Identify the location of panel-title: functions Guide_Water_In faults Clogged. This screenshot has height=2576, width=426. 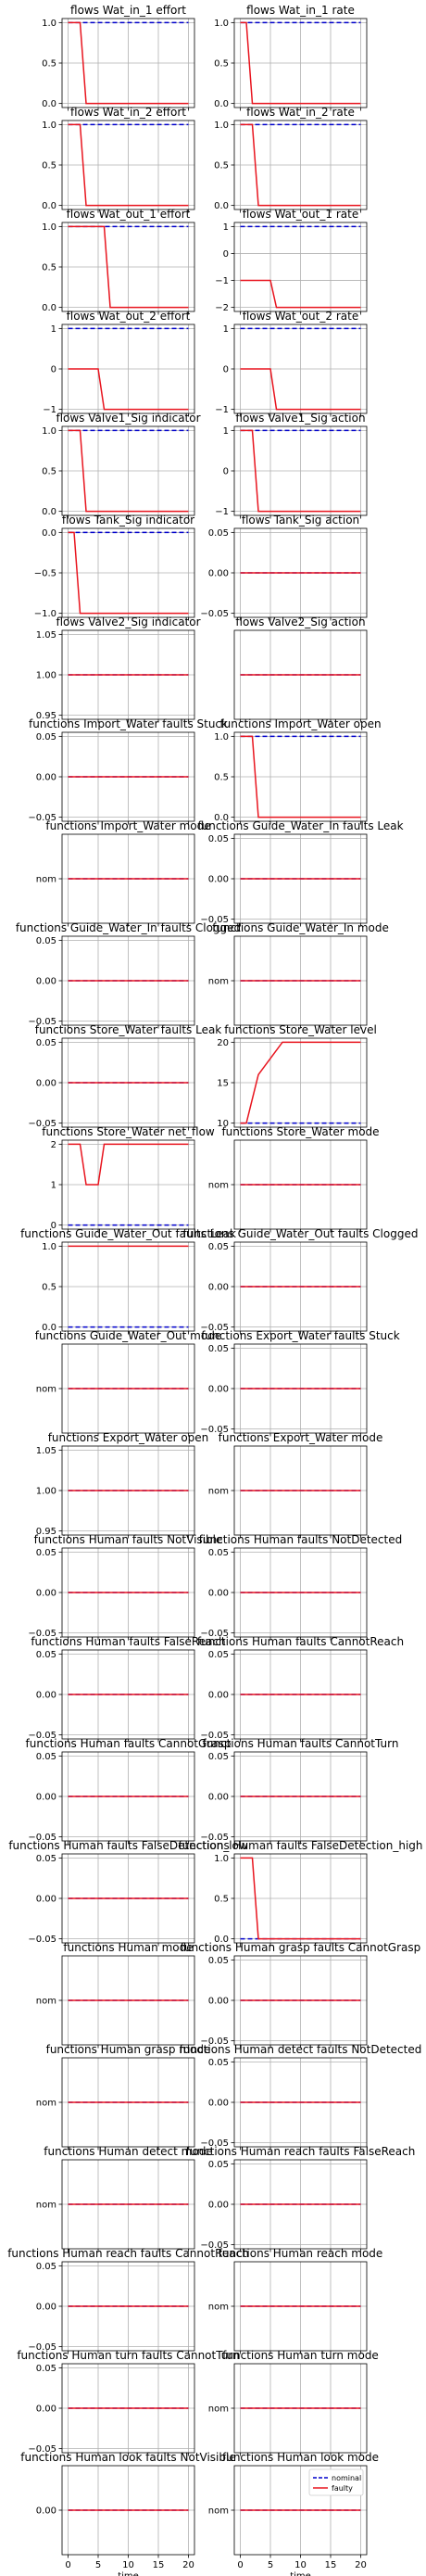
(129, 927).